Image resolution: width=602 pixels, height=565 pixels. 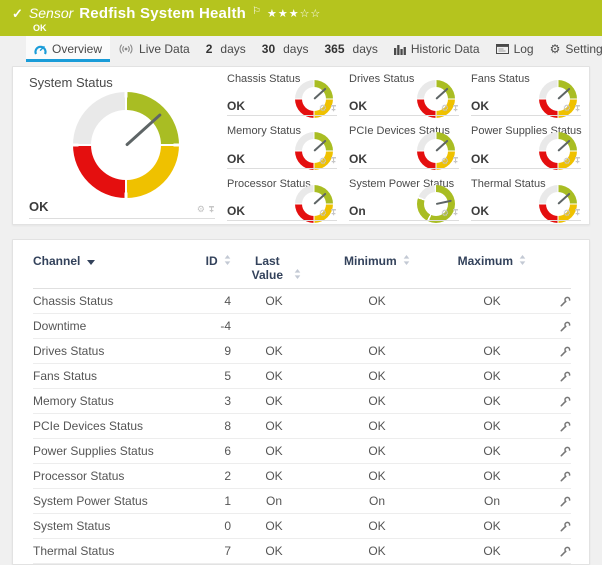 I want to click on mini-gauge-cell: Processor Status OK ⚙, so click(x=284, y=198).